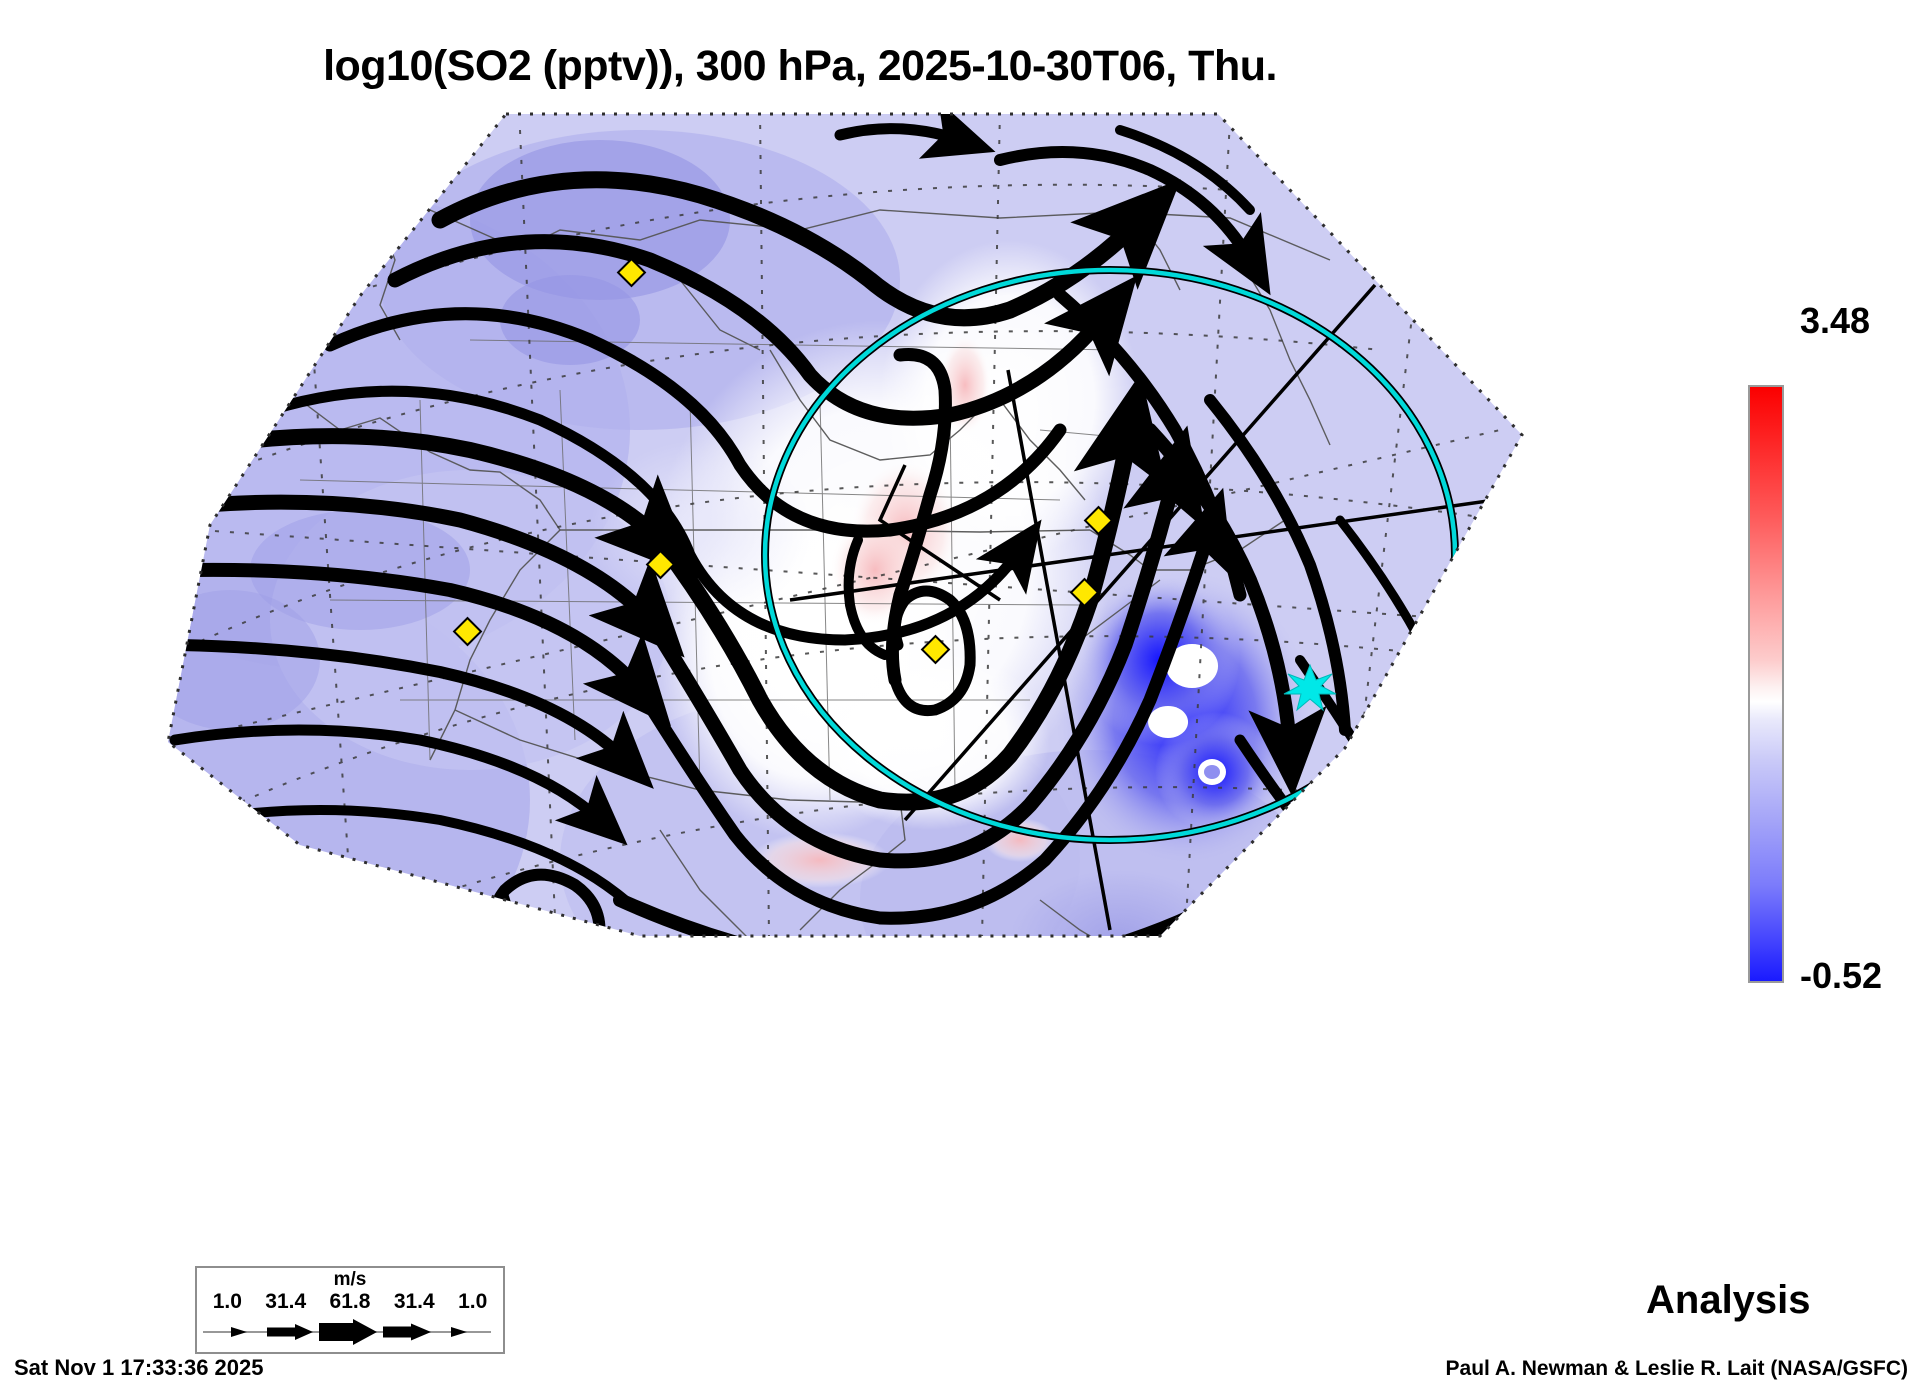  What do you see at coordinates (1841, 975) in the screenshot?
I see `colorbar-min-label: -0.52` at bounding box center [1841, 975].